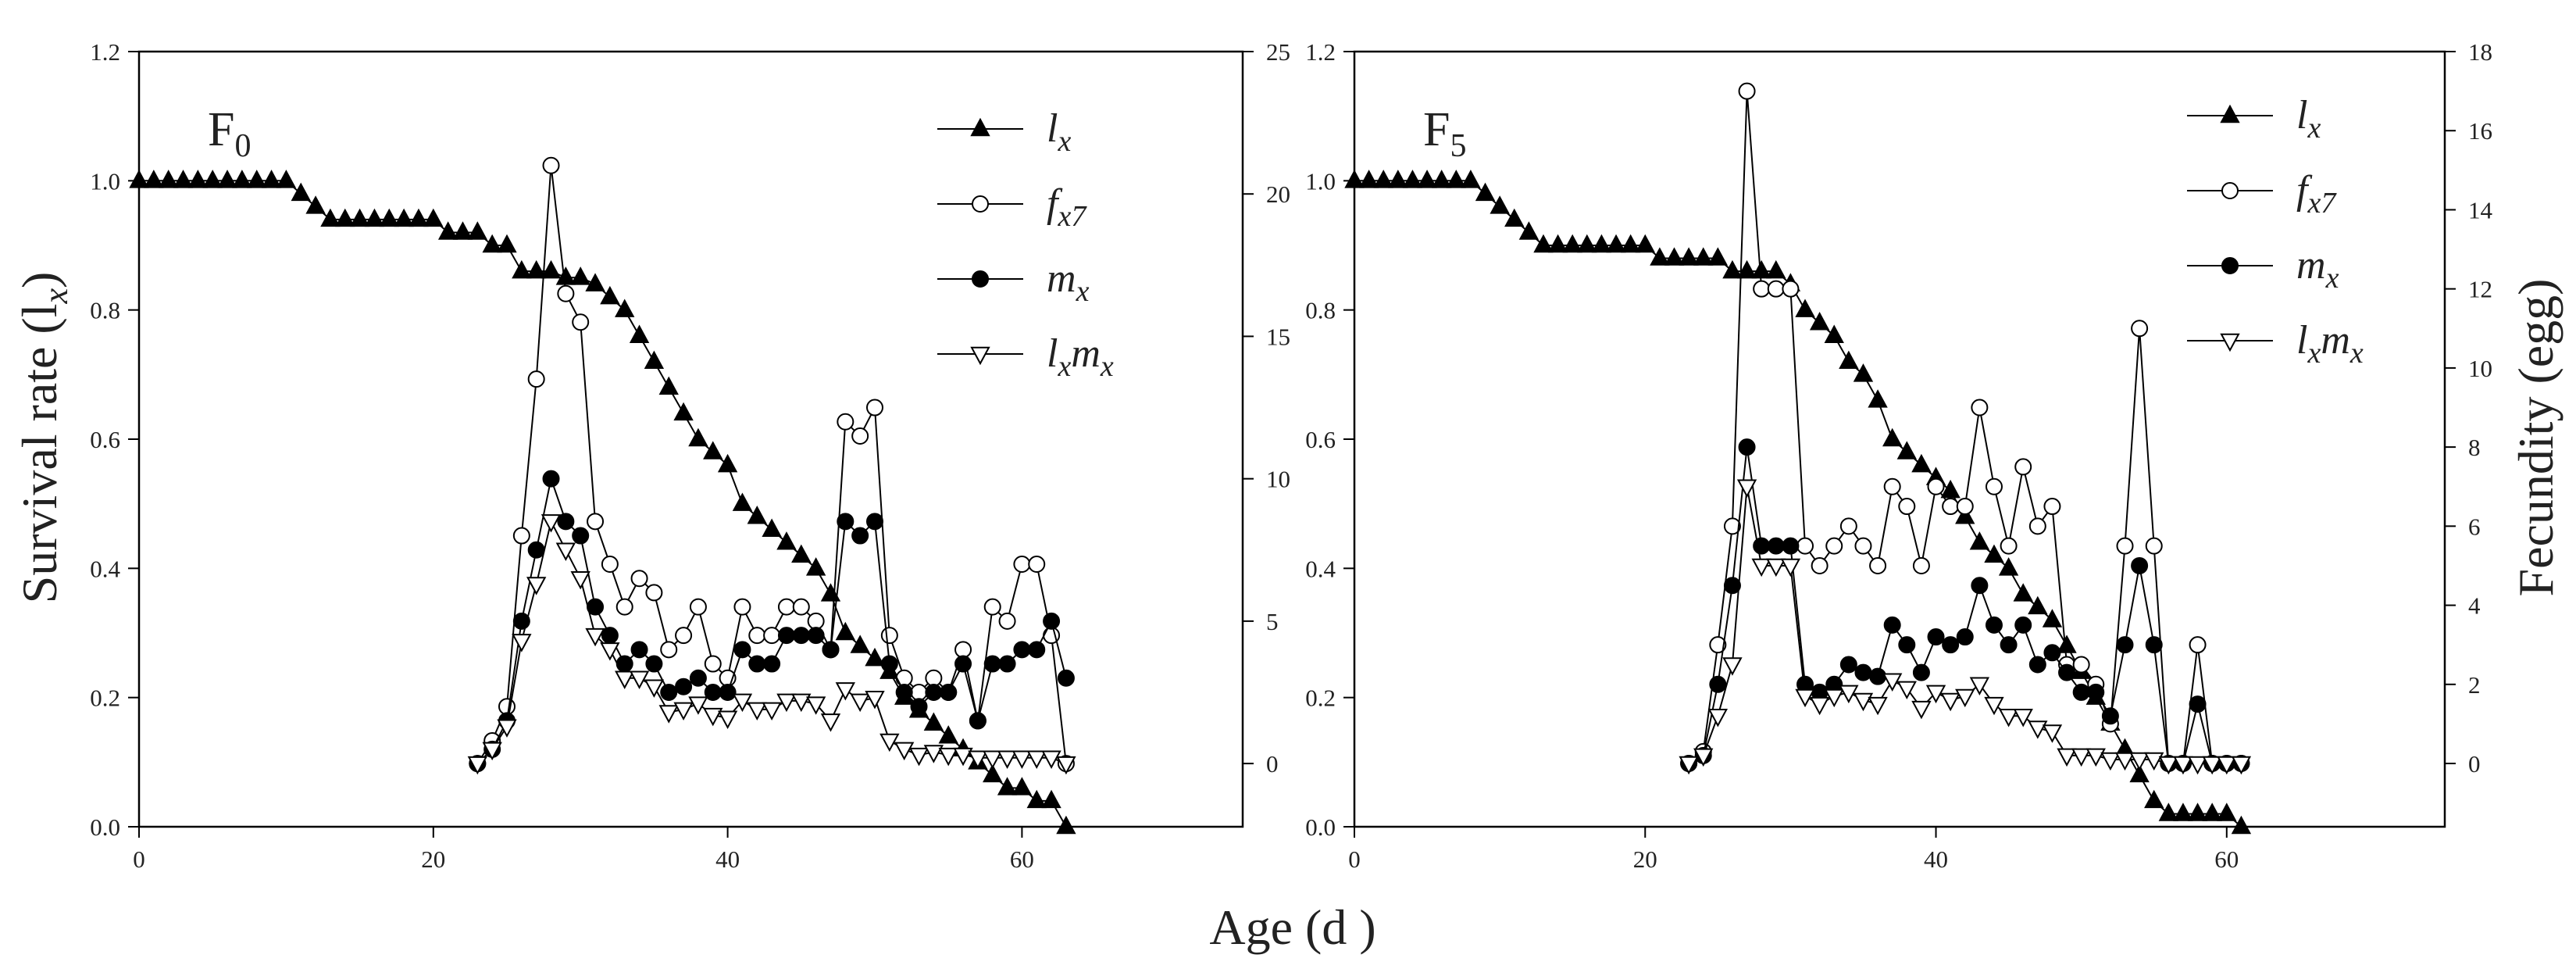  Describe the element at coordinates (105, 827) in the screenshot. I see `left-y-tick-label: 0.0` at that location.